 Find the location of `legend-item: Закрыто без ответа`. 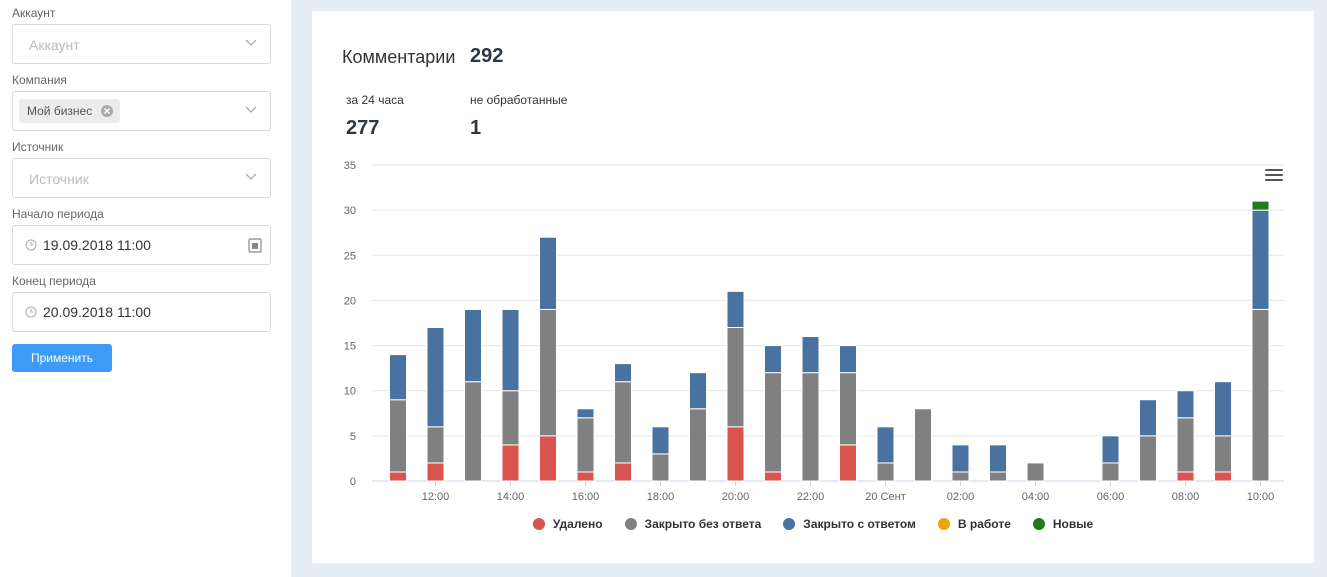

legend-item: Закрыто без ответа is located at coordinates (693, 524).